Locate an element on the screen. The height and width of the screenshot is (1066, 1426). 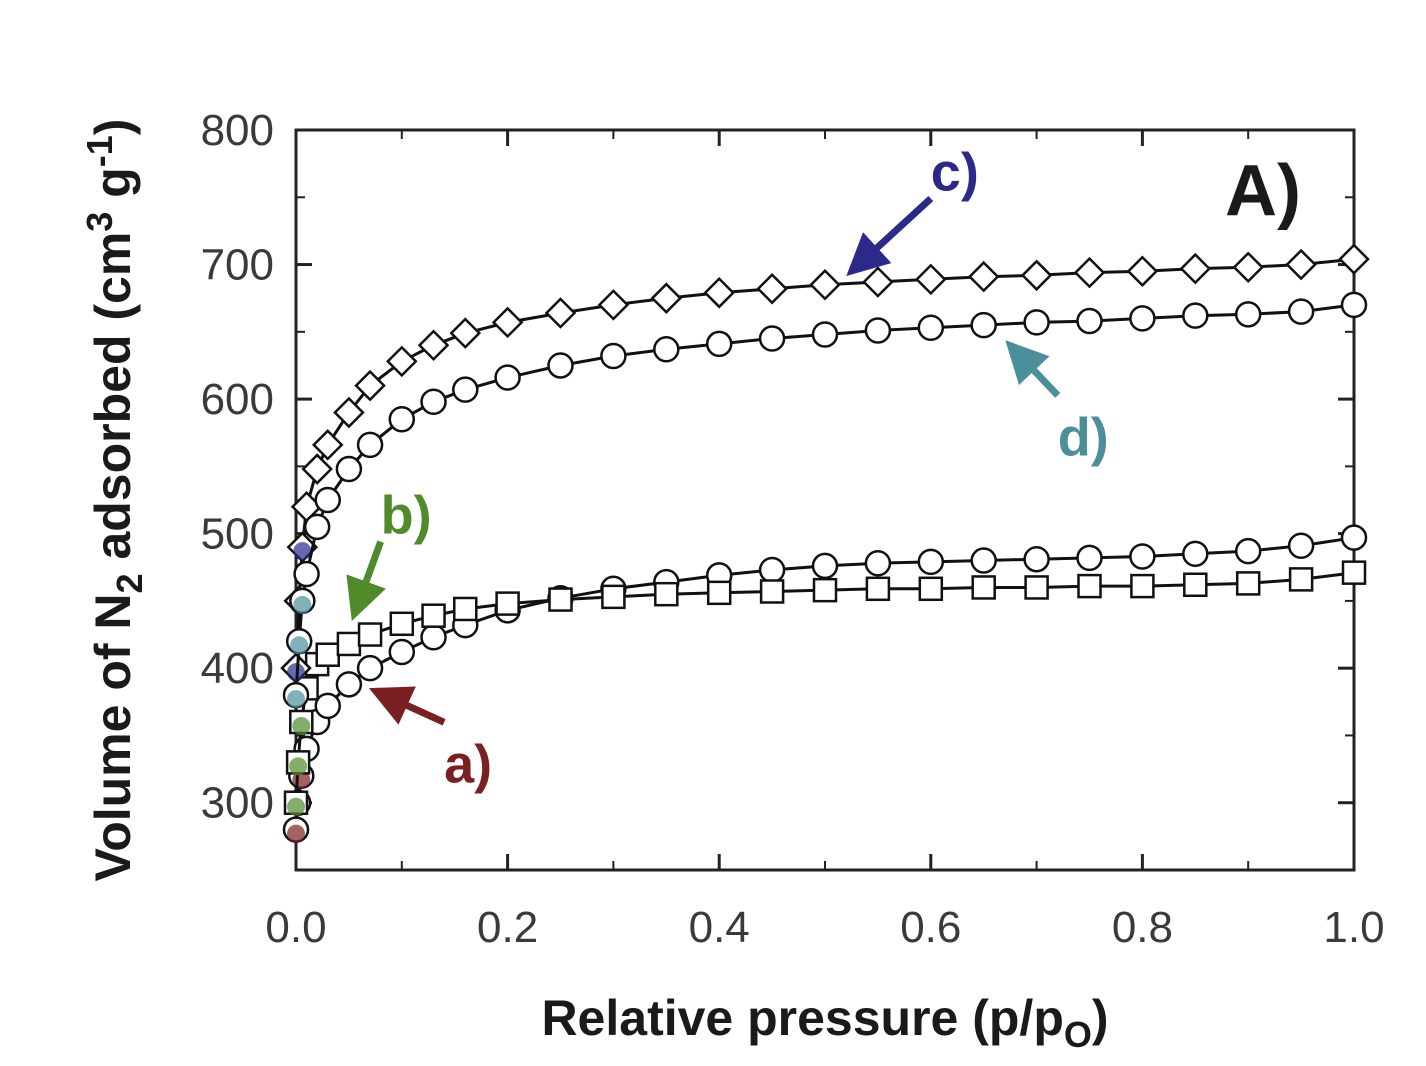
annotation-arrow-a is located at coordinates (407, 706).